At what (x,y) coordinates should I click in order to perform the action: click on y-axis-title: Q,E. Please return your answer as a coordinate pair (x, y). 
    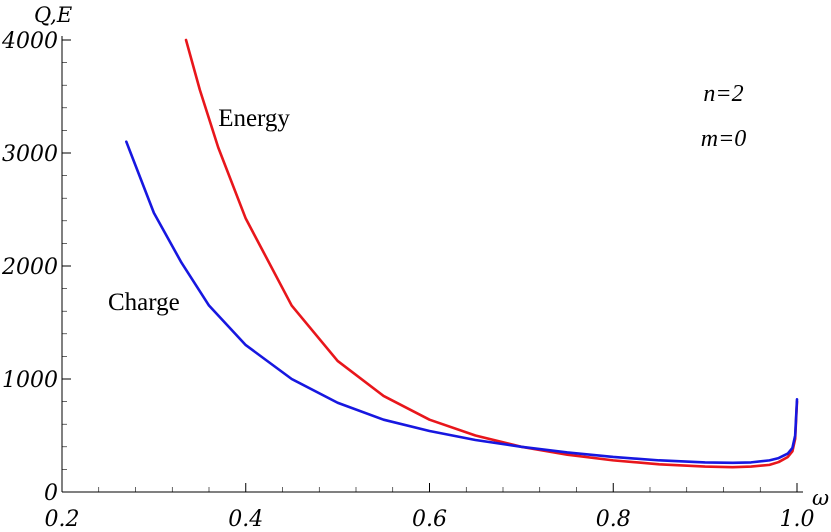
    Looking at the image, I should click on (53, 15).